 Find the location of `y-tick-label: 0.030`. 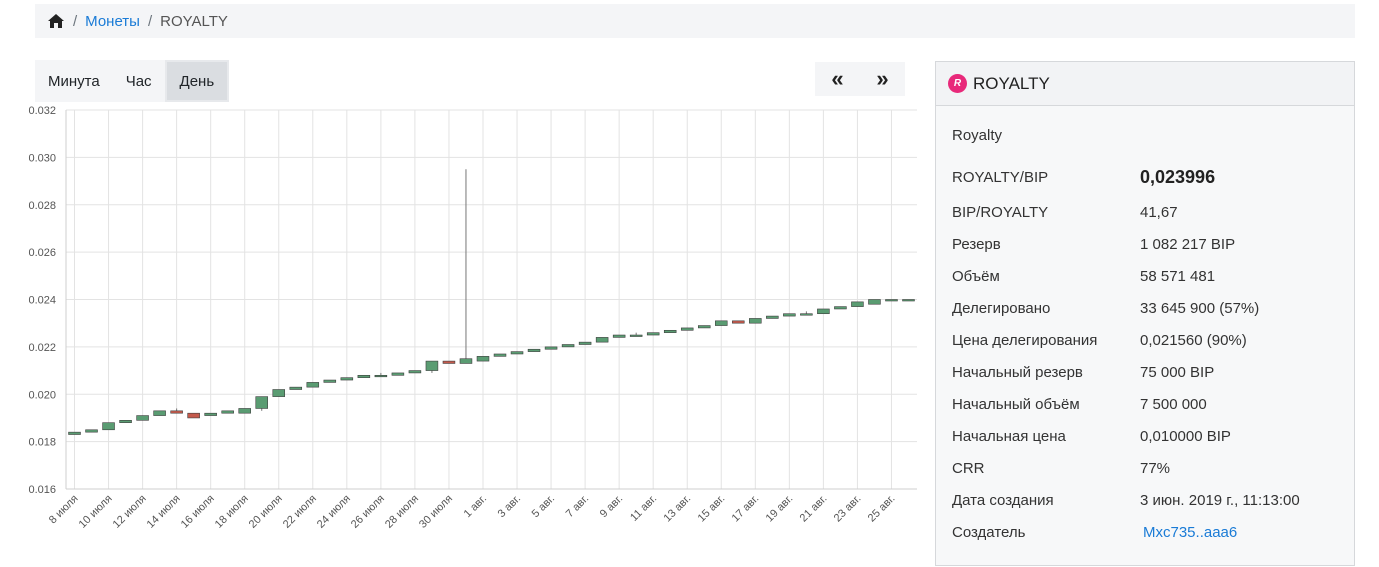

y-tick-label: 0.030 is located at coordinates (42, 158).